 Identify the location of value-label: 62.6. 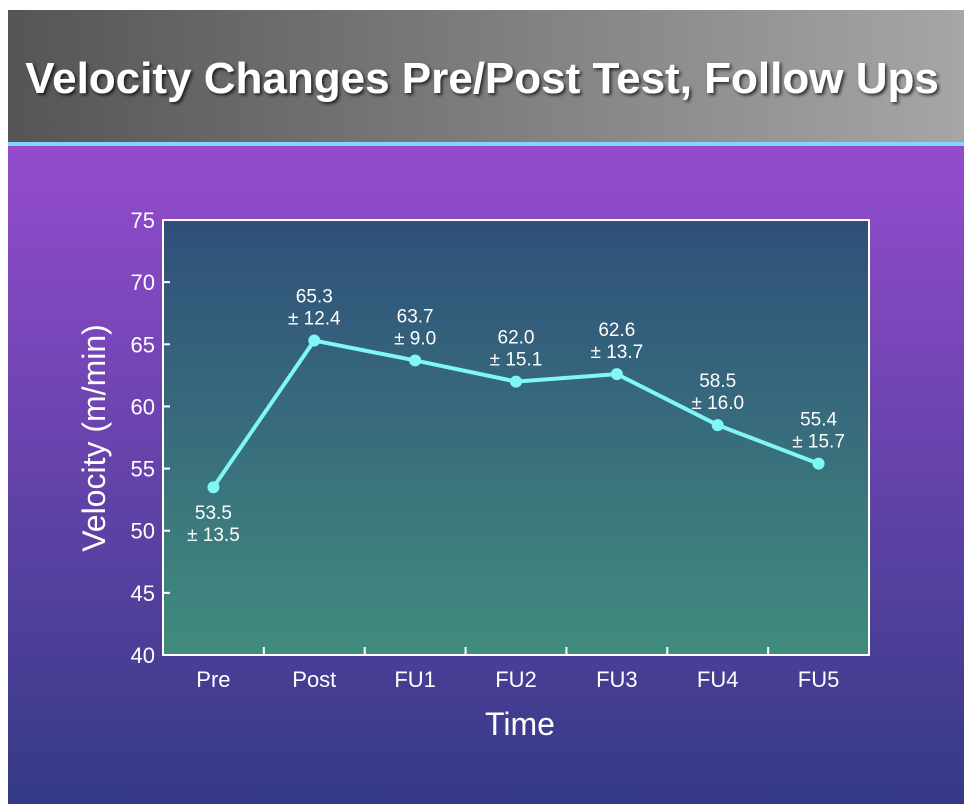
(616, 330).